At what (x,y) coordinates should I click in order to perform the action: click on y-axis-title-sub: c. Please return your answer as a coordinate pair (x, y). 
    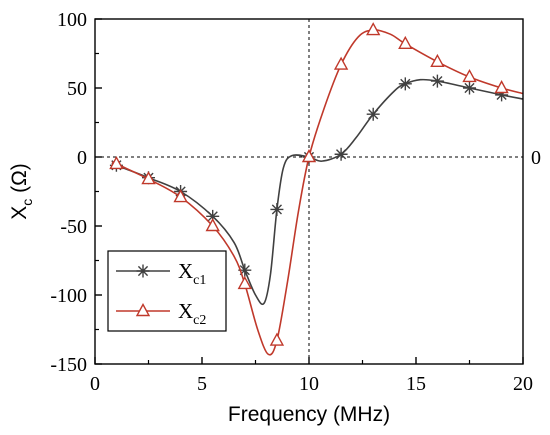
    Looking at the image, I should click on (27, 202).